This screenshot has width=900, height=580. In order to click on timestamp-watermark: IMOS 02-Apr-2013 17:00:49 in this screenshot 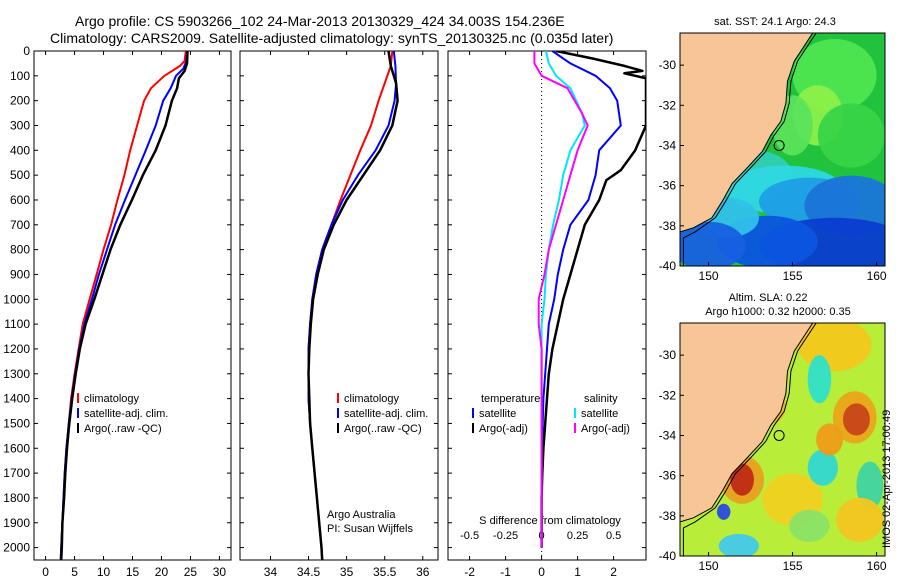, I will do `click(887, 479)`.